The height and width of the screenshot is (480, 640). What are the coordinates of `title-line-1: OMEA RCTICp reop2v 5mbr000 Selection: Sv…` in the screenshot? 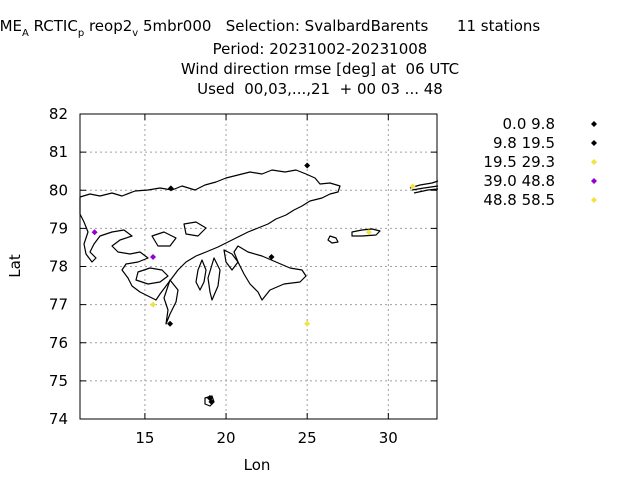 It's located at (270, 28).